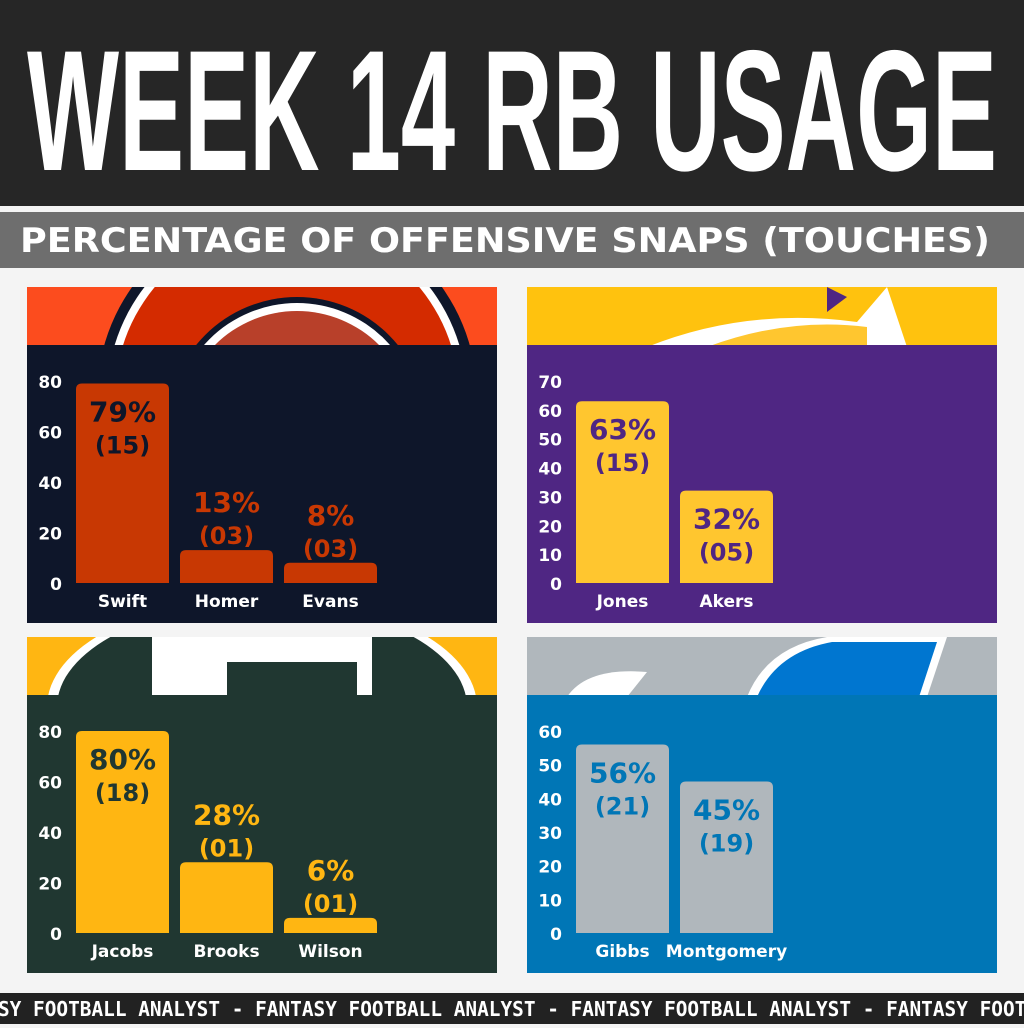 Image resolution: width=1024 pixels, height=1028 pixels. Describe the element at coordinates (122, 483) in the screenshot. I see `bar-swift` at that location.